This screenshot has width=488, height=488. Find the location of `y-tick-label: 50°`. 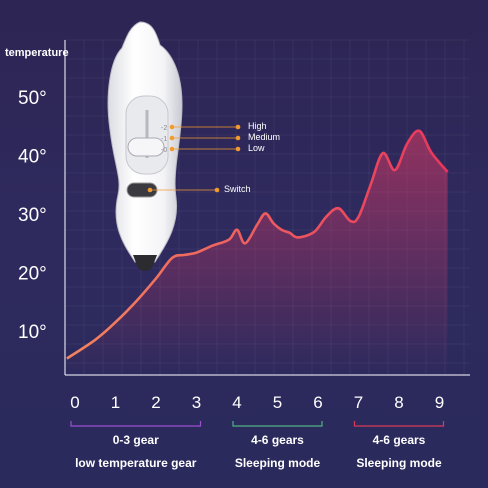

y-tick-label: 50° is located at coordinates (32, 98).